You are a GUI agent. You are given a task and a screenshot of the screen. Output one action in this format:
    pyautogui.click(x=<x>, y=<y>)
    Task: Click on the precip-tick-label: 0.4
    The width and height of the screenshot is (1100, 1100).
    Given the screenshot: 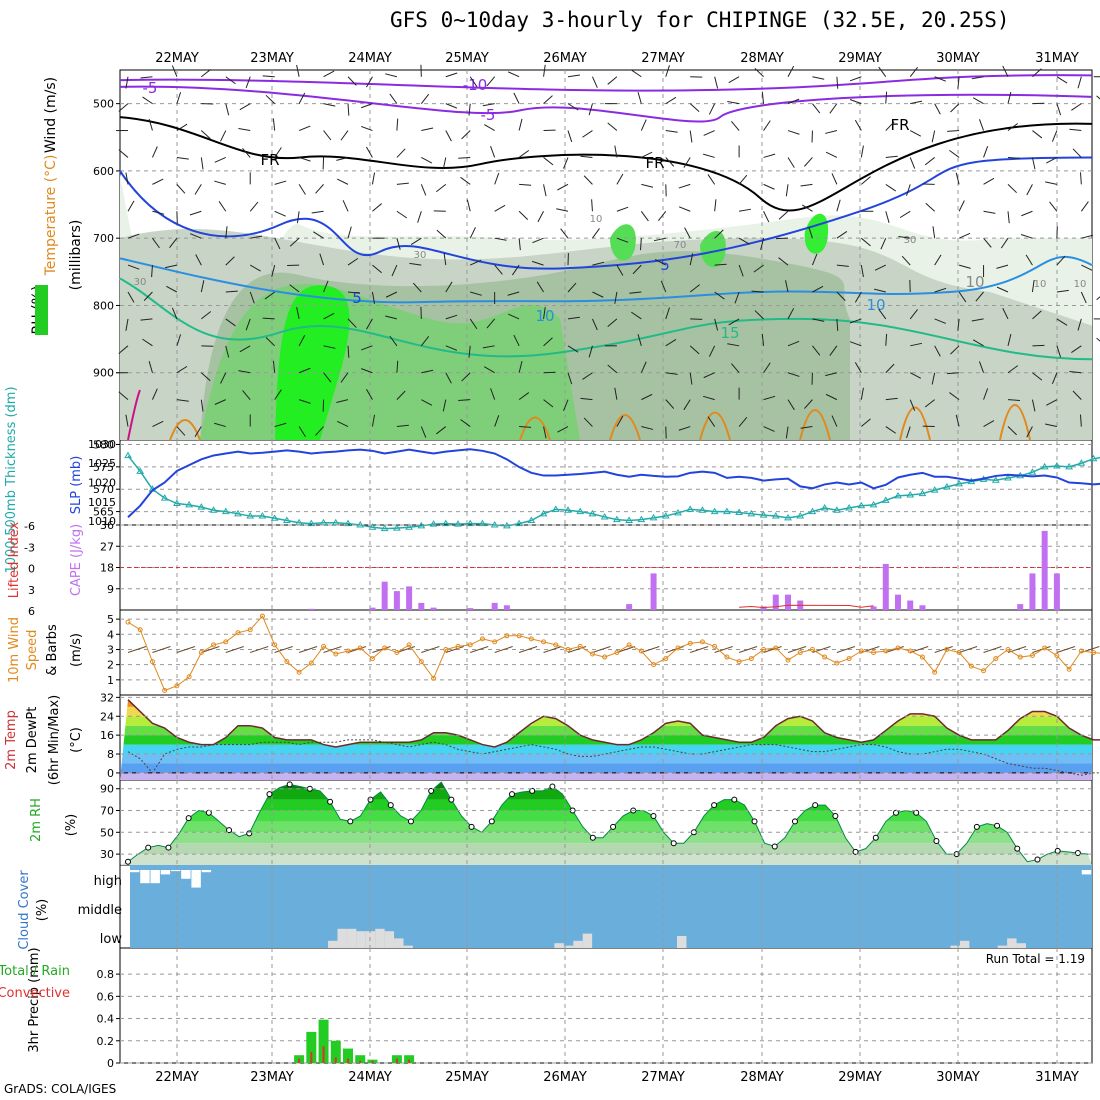 What is the action you would take?
    pyautogui.click(x=106, y=1019)
    